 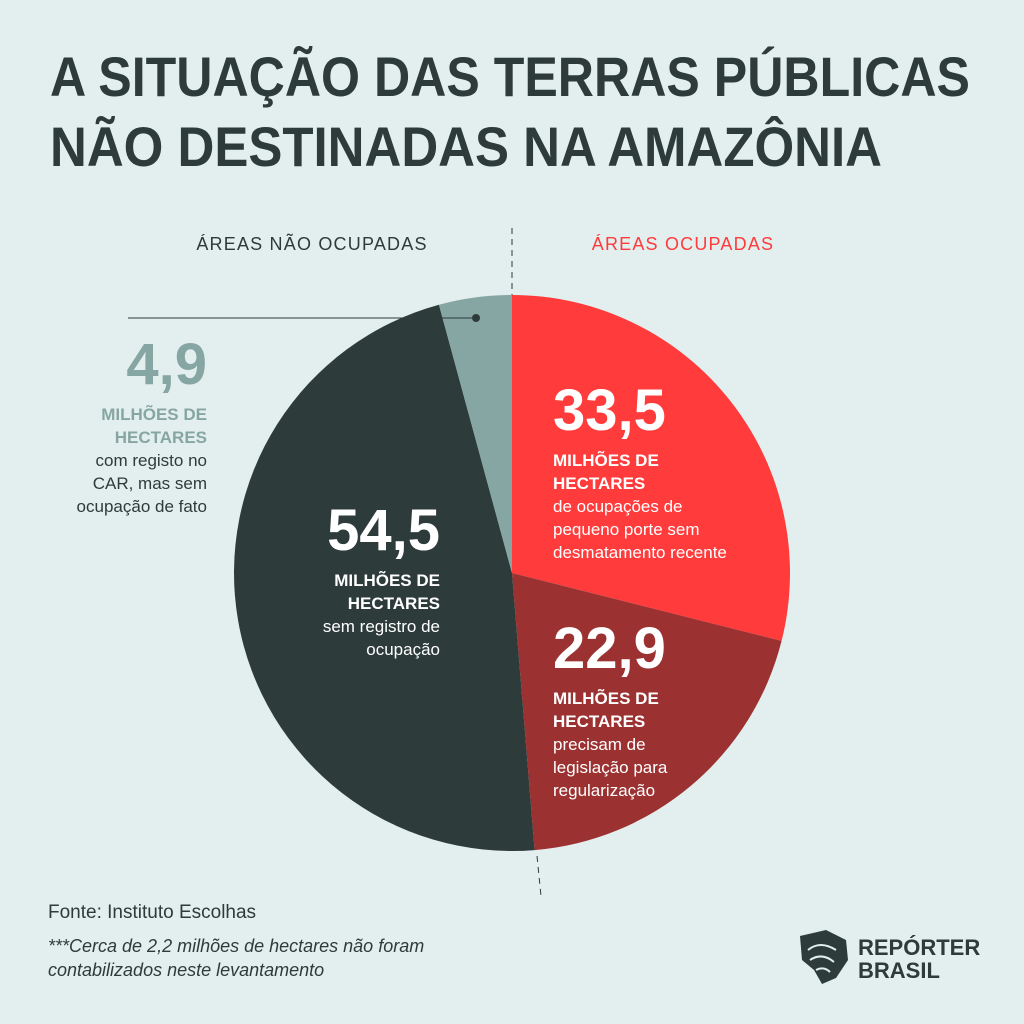 What do you see at coordinates (626, 529) in the screenshot?
I see `slice-description: pequeno porte sem` at bounding box center [626, 529].